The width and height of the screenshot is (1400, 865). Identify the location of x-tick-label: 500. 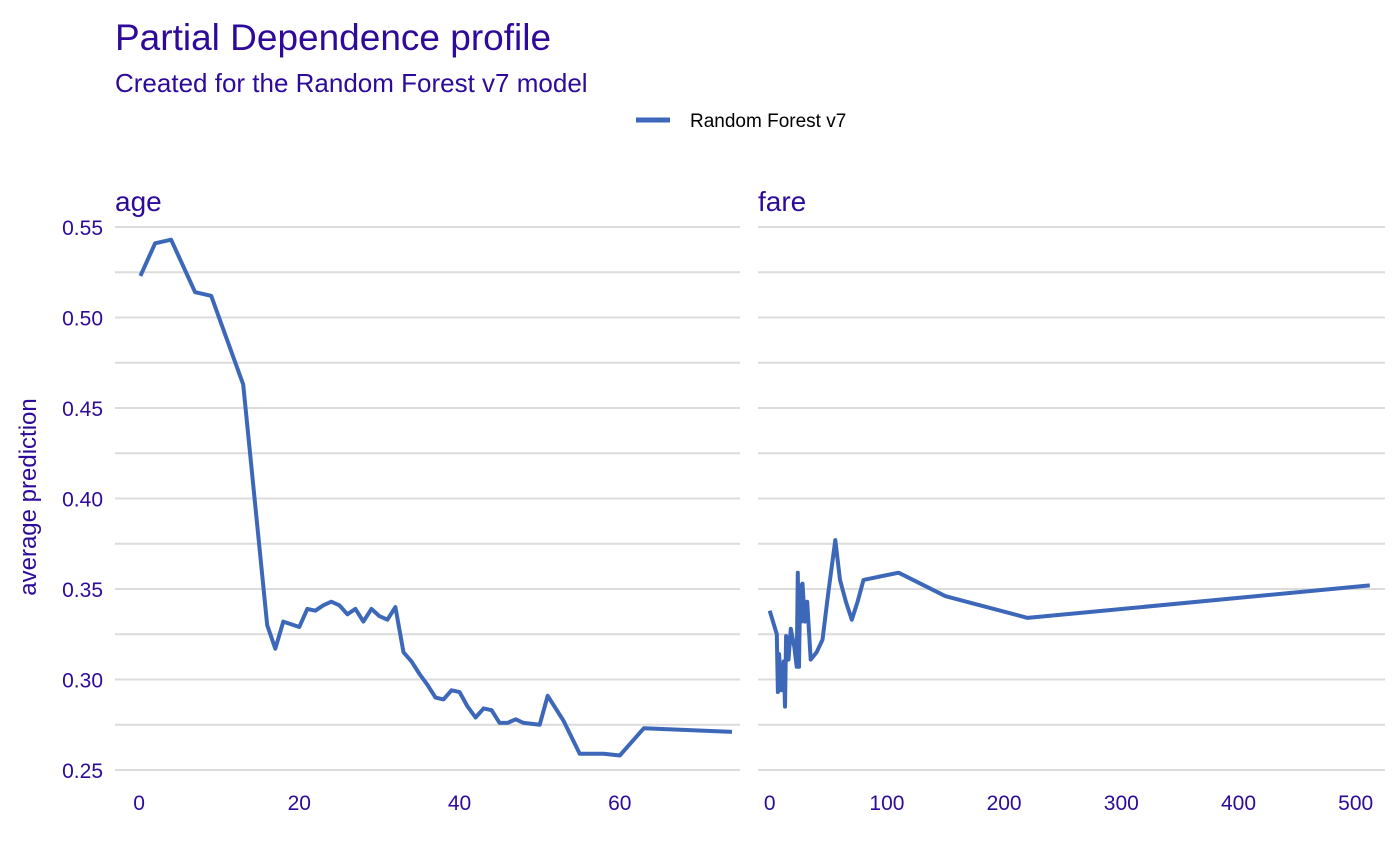
(1355, 803).